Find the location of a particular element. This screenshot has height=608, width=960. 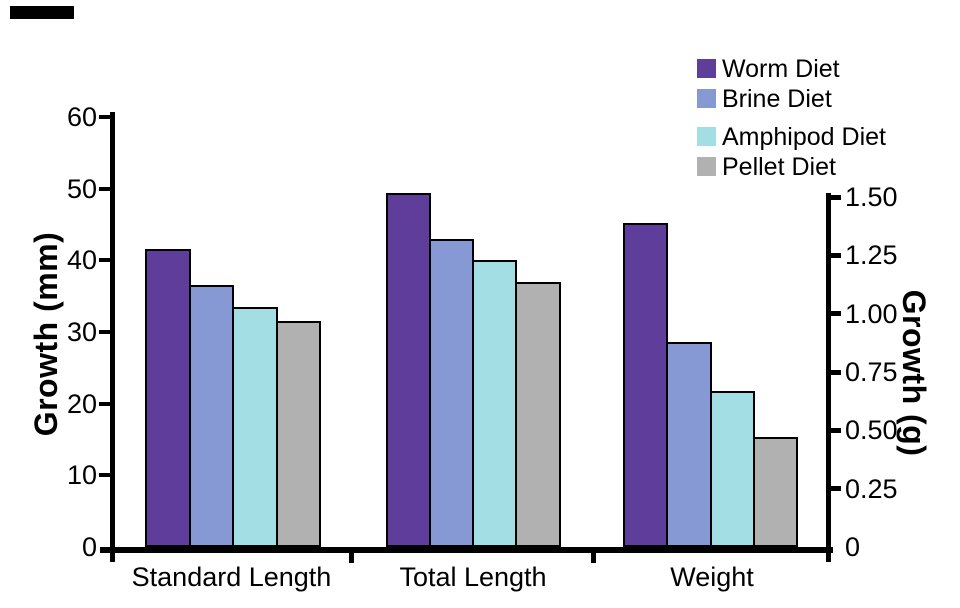

legend-swatch-worm-diet is located at coordinates (706, 68).